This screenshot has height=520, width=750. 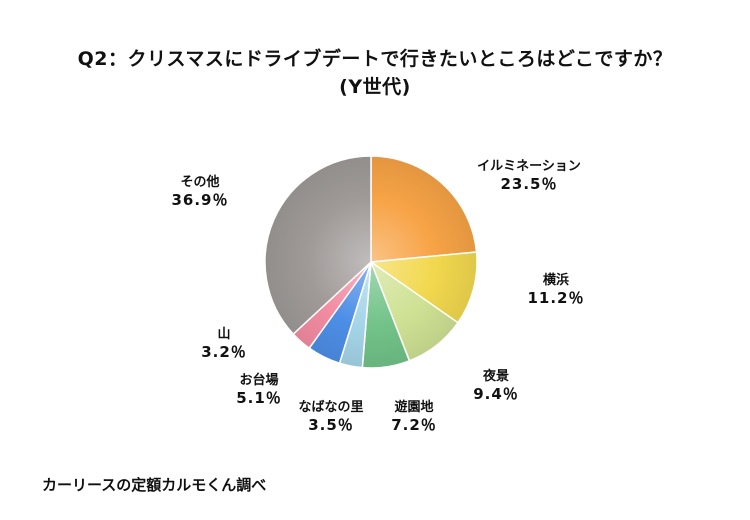 What do you see at coordinates (258, 380) in the screenshot?
I see `slice-label-6: お台場` at bounding box center [258, 380].